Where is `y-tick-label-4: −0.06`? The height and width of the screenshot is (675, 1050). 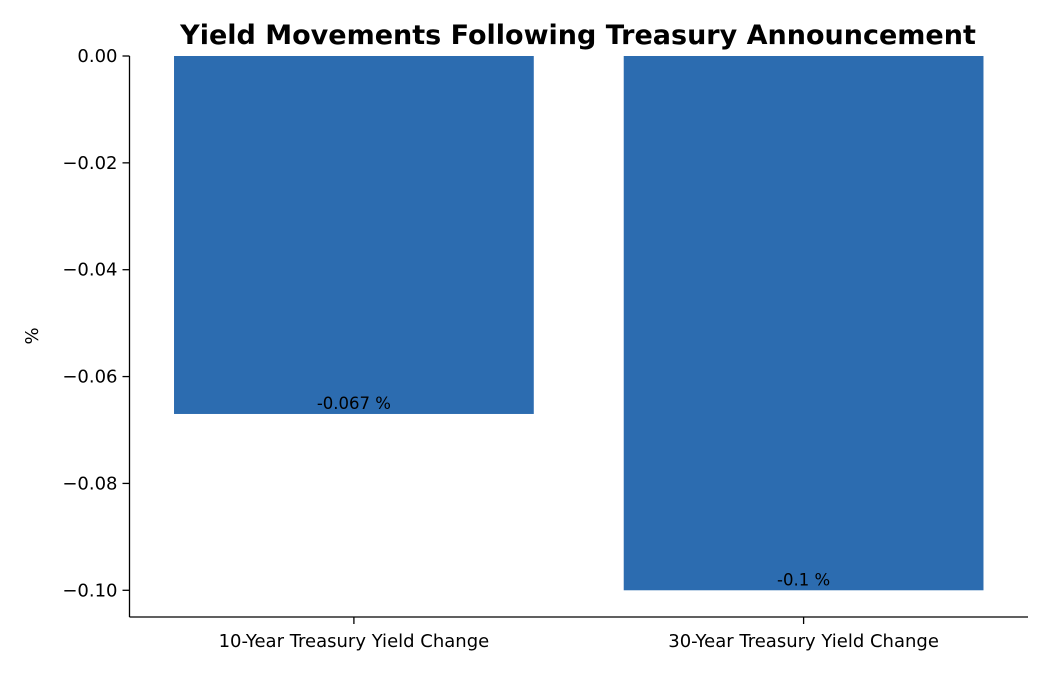
y-tick-label-4: −0.06 is located at coordinates (89, 377).